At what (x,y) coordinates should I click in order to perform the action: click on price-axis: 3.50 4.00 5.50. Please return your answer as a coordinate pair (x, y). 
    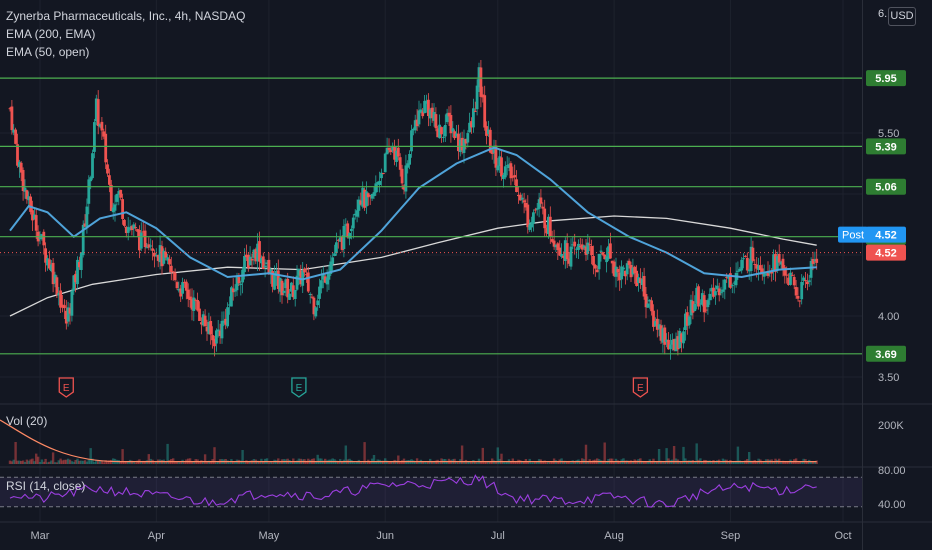
    Looking at the image, I should click on (888, 256).